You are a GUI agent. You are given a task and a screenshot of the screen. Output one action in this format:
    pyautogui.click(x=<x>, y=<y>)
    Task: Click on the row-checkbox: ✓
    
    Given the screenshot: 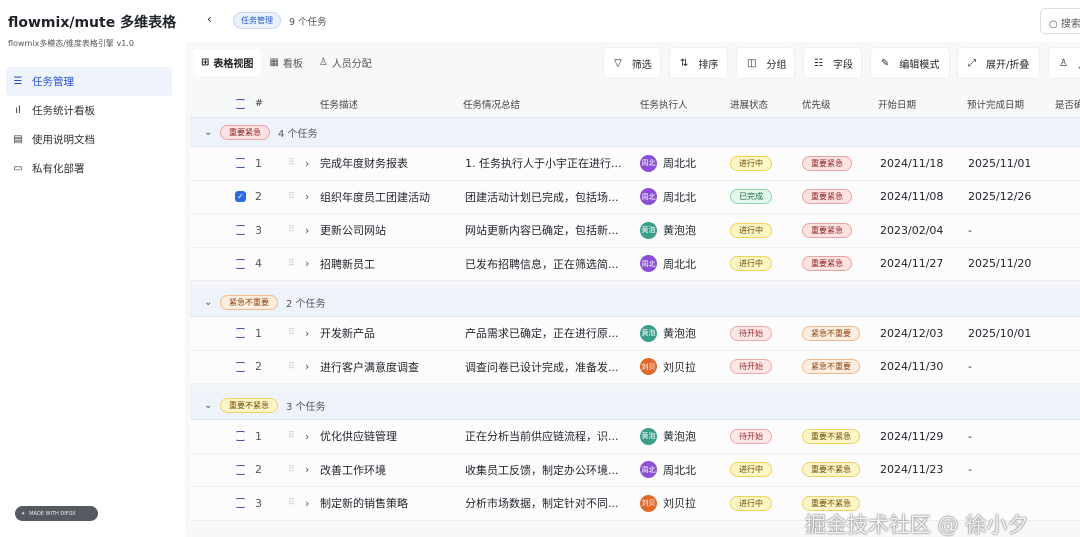 What is the action you would take?
    pyautogui.click(x=240, y=197)
    